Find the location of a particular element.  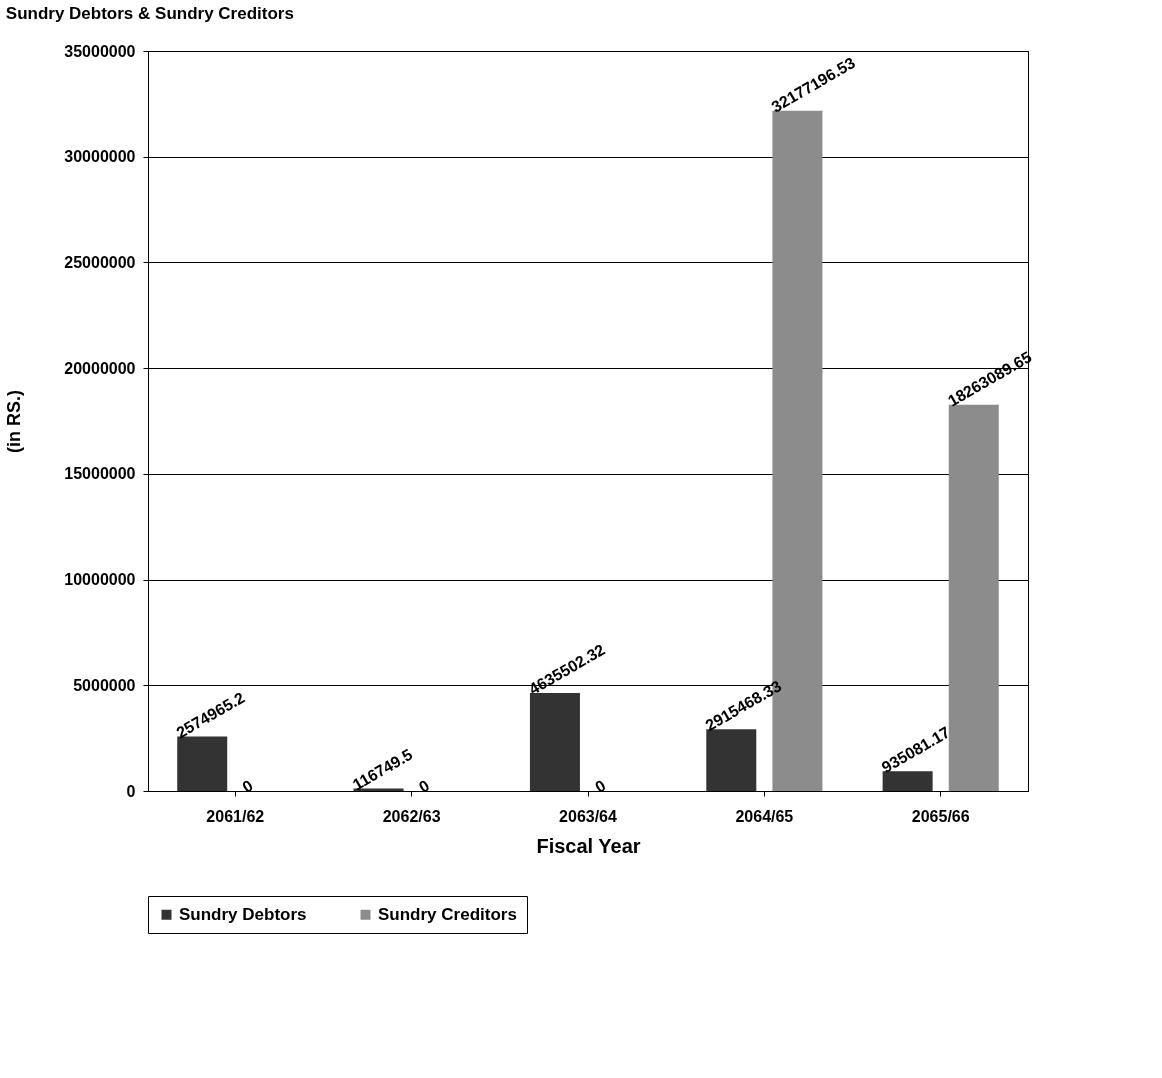

y-tick-label: 0 is located at coordinates (131, 791).